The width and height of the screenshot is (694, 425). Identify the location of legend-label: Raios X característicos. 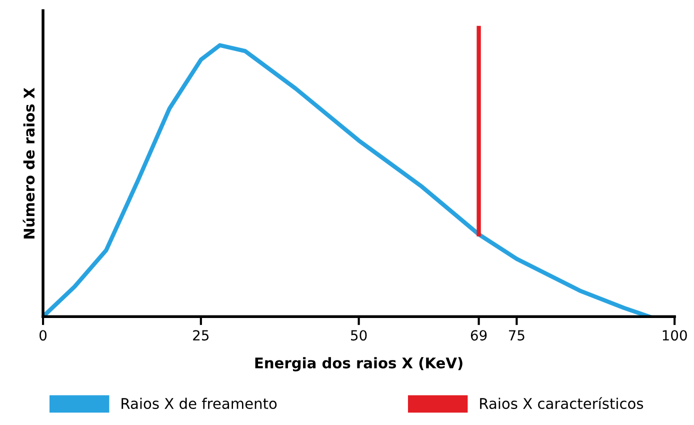
(562, 403).